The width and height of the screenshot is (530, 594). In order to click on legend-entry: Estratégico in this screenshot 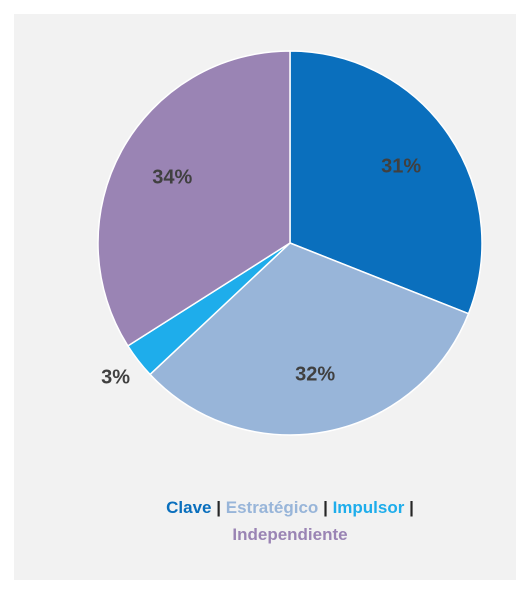, I will do `click(272, 507)`.